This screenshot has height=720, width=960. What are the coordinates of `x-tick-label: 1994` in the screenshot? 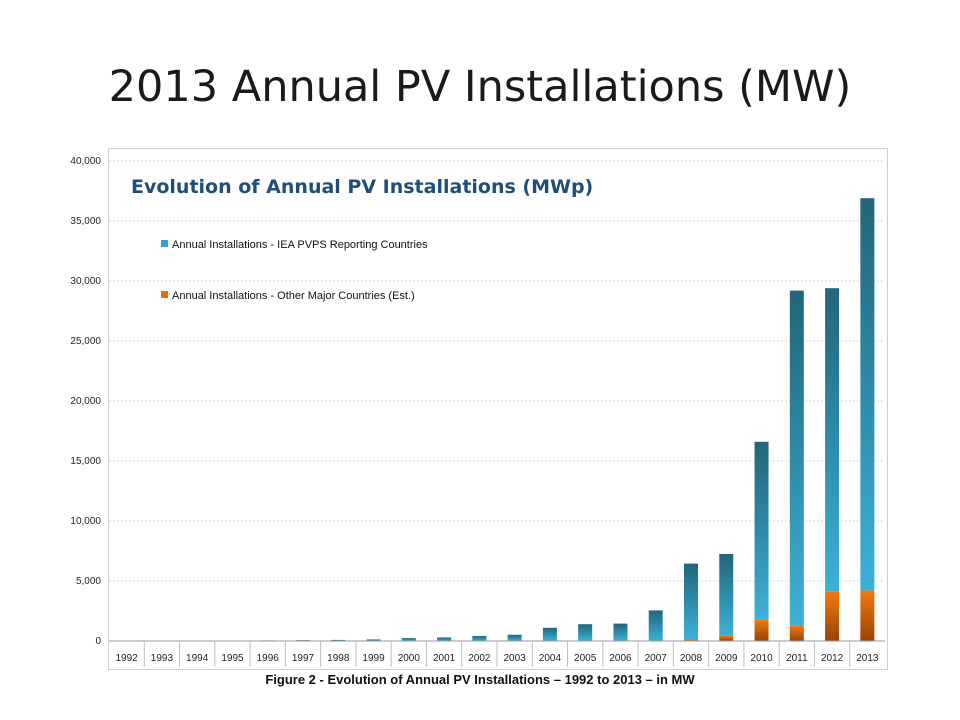 It's located at (197, 658).